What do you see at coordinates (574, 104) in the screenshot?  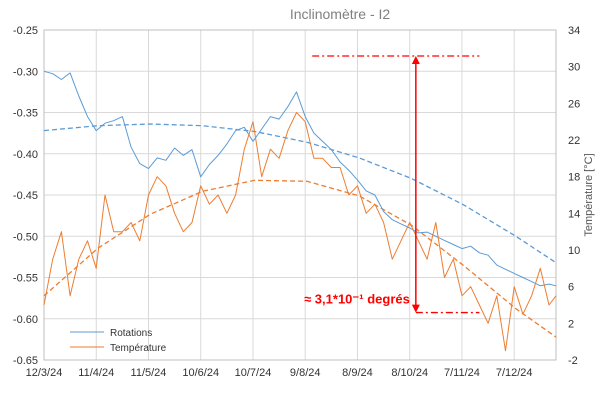 I see `right-tick-label: 26` at bounding box center [574, 104].